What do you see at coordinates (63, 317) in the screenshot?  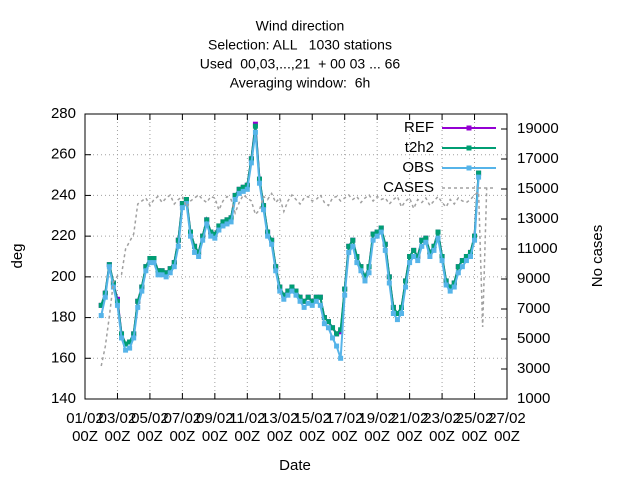 I see `y-tick-label: 180` at bounding box center [63, 317].